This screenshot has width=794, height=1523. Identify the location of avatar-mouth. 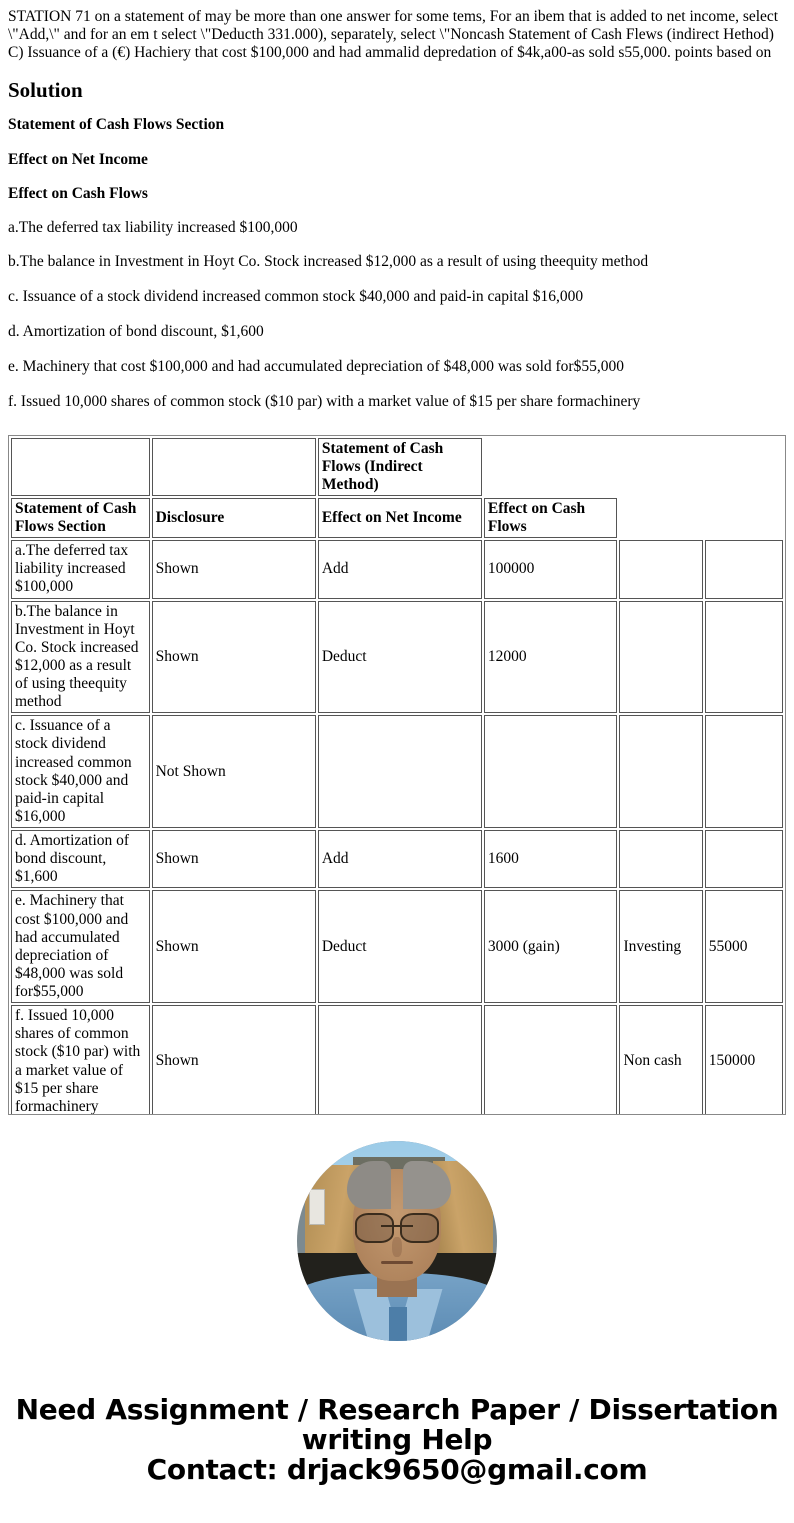
(397, 1262).